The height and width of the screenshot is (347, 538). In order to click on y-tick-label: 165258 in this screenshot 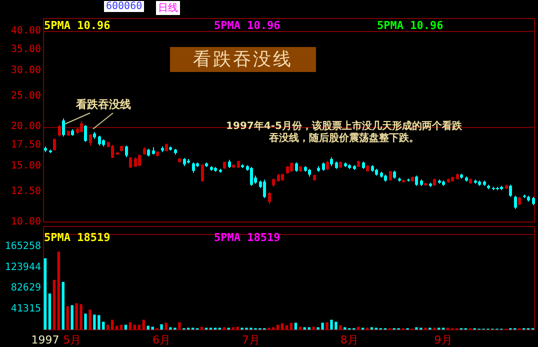, I will do `click(22, 246)`.